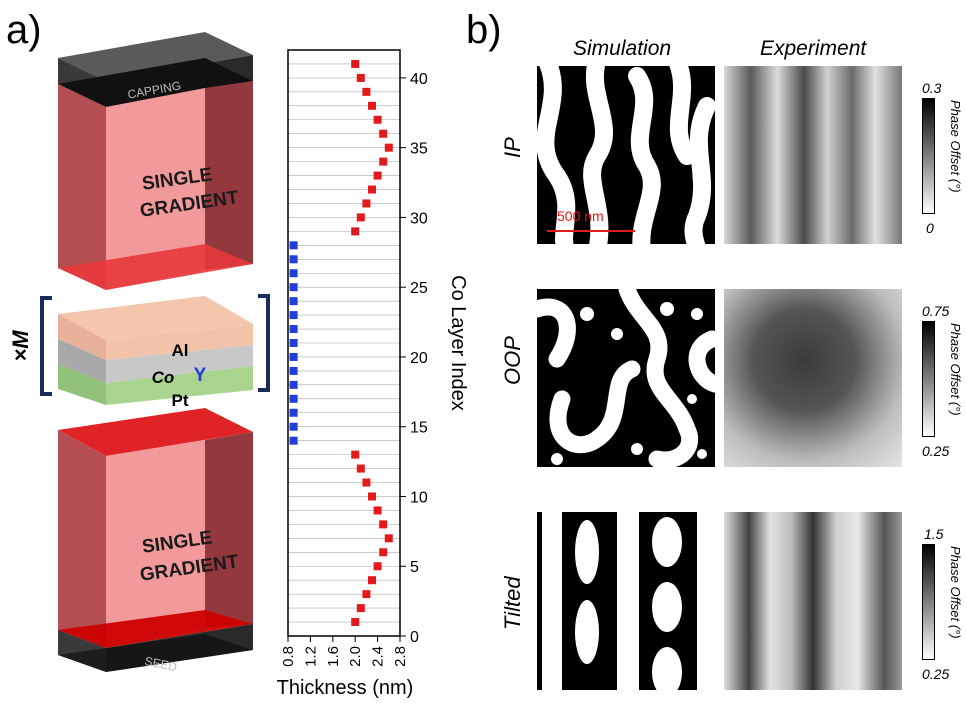  I want to click on sim-image-tilted, so click(626, 601).